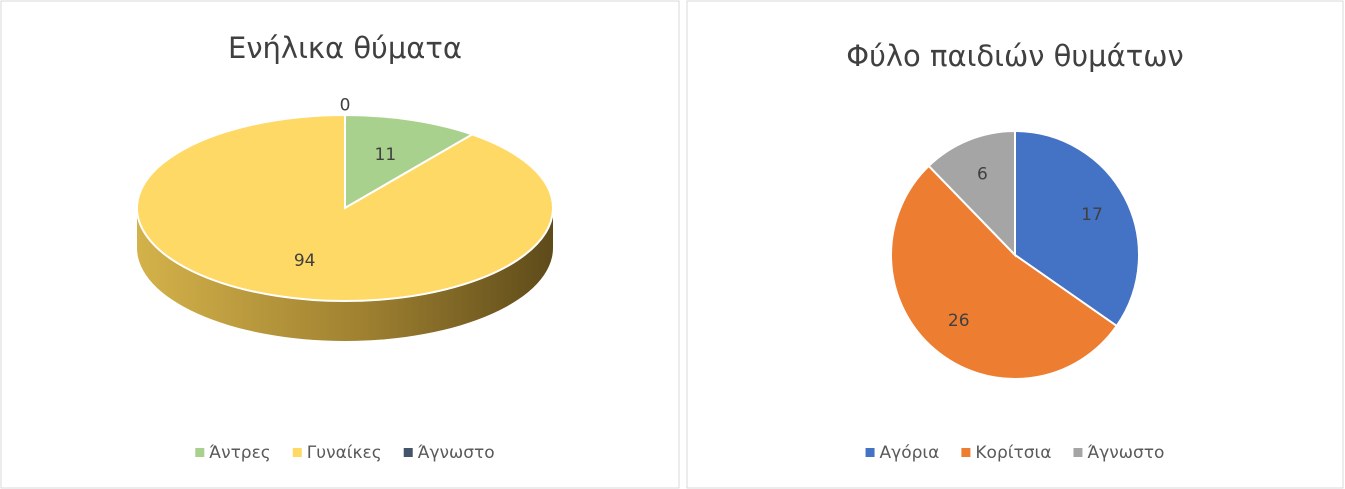  I want to click on chart-title: Ενήλικα θύματα, so click(345, 48).